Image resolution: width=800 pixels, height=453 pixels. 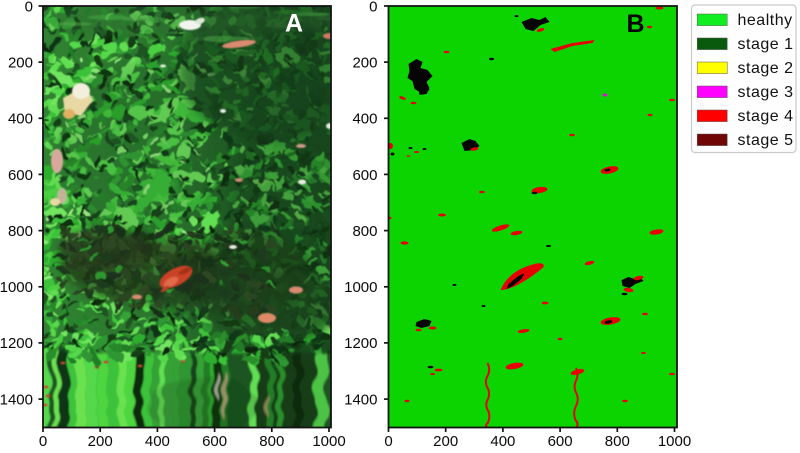 What do you see at coordinates (766, 92) in the screenshot?
I see `svg-text: stage 3` at bounding box center [766, 92].